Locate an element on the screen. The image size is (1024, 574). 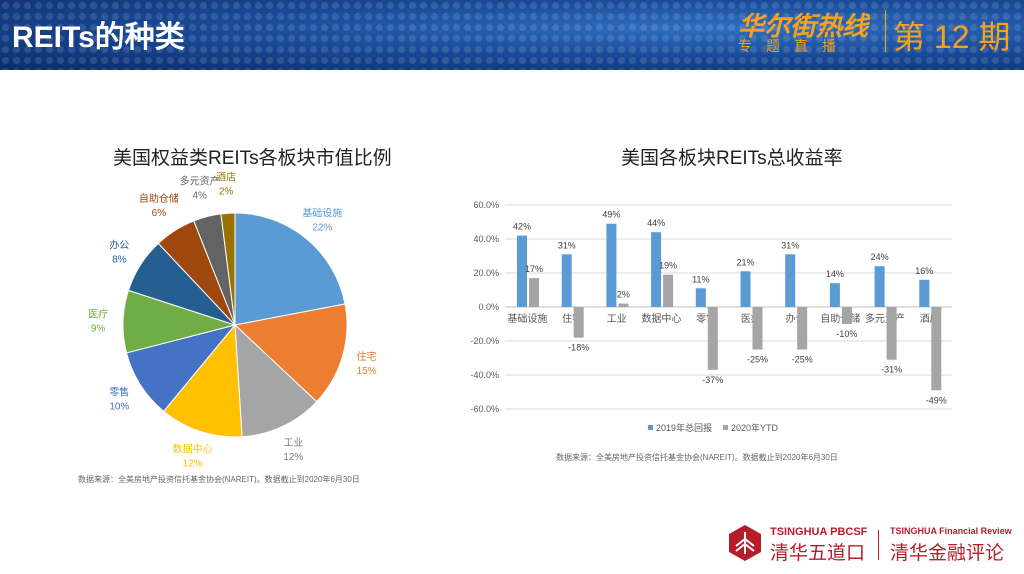
bar-value-label: 24% is located at coordinates (880, 257).